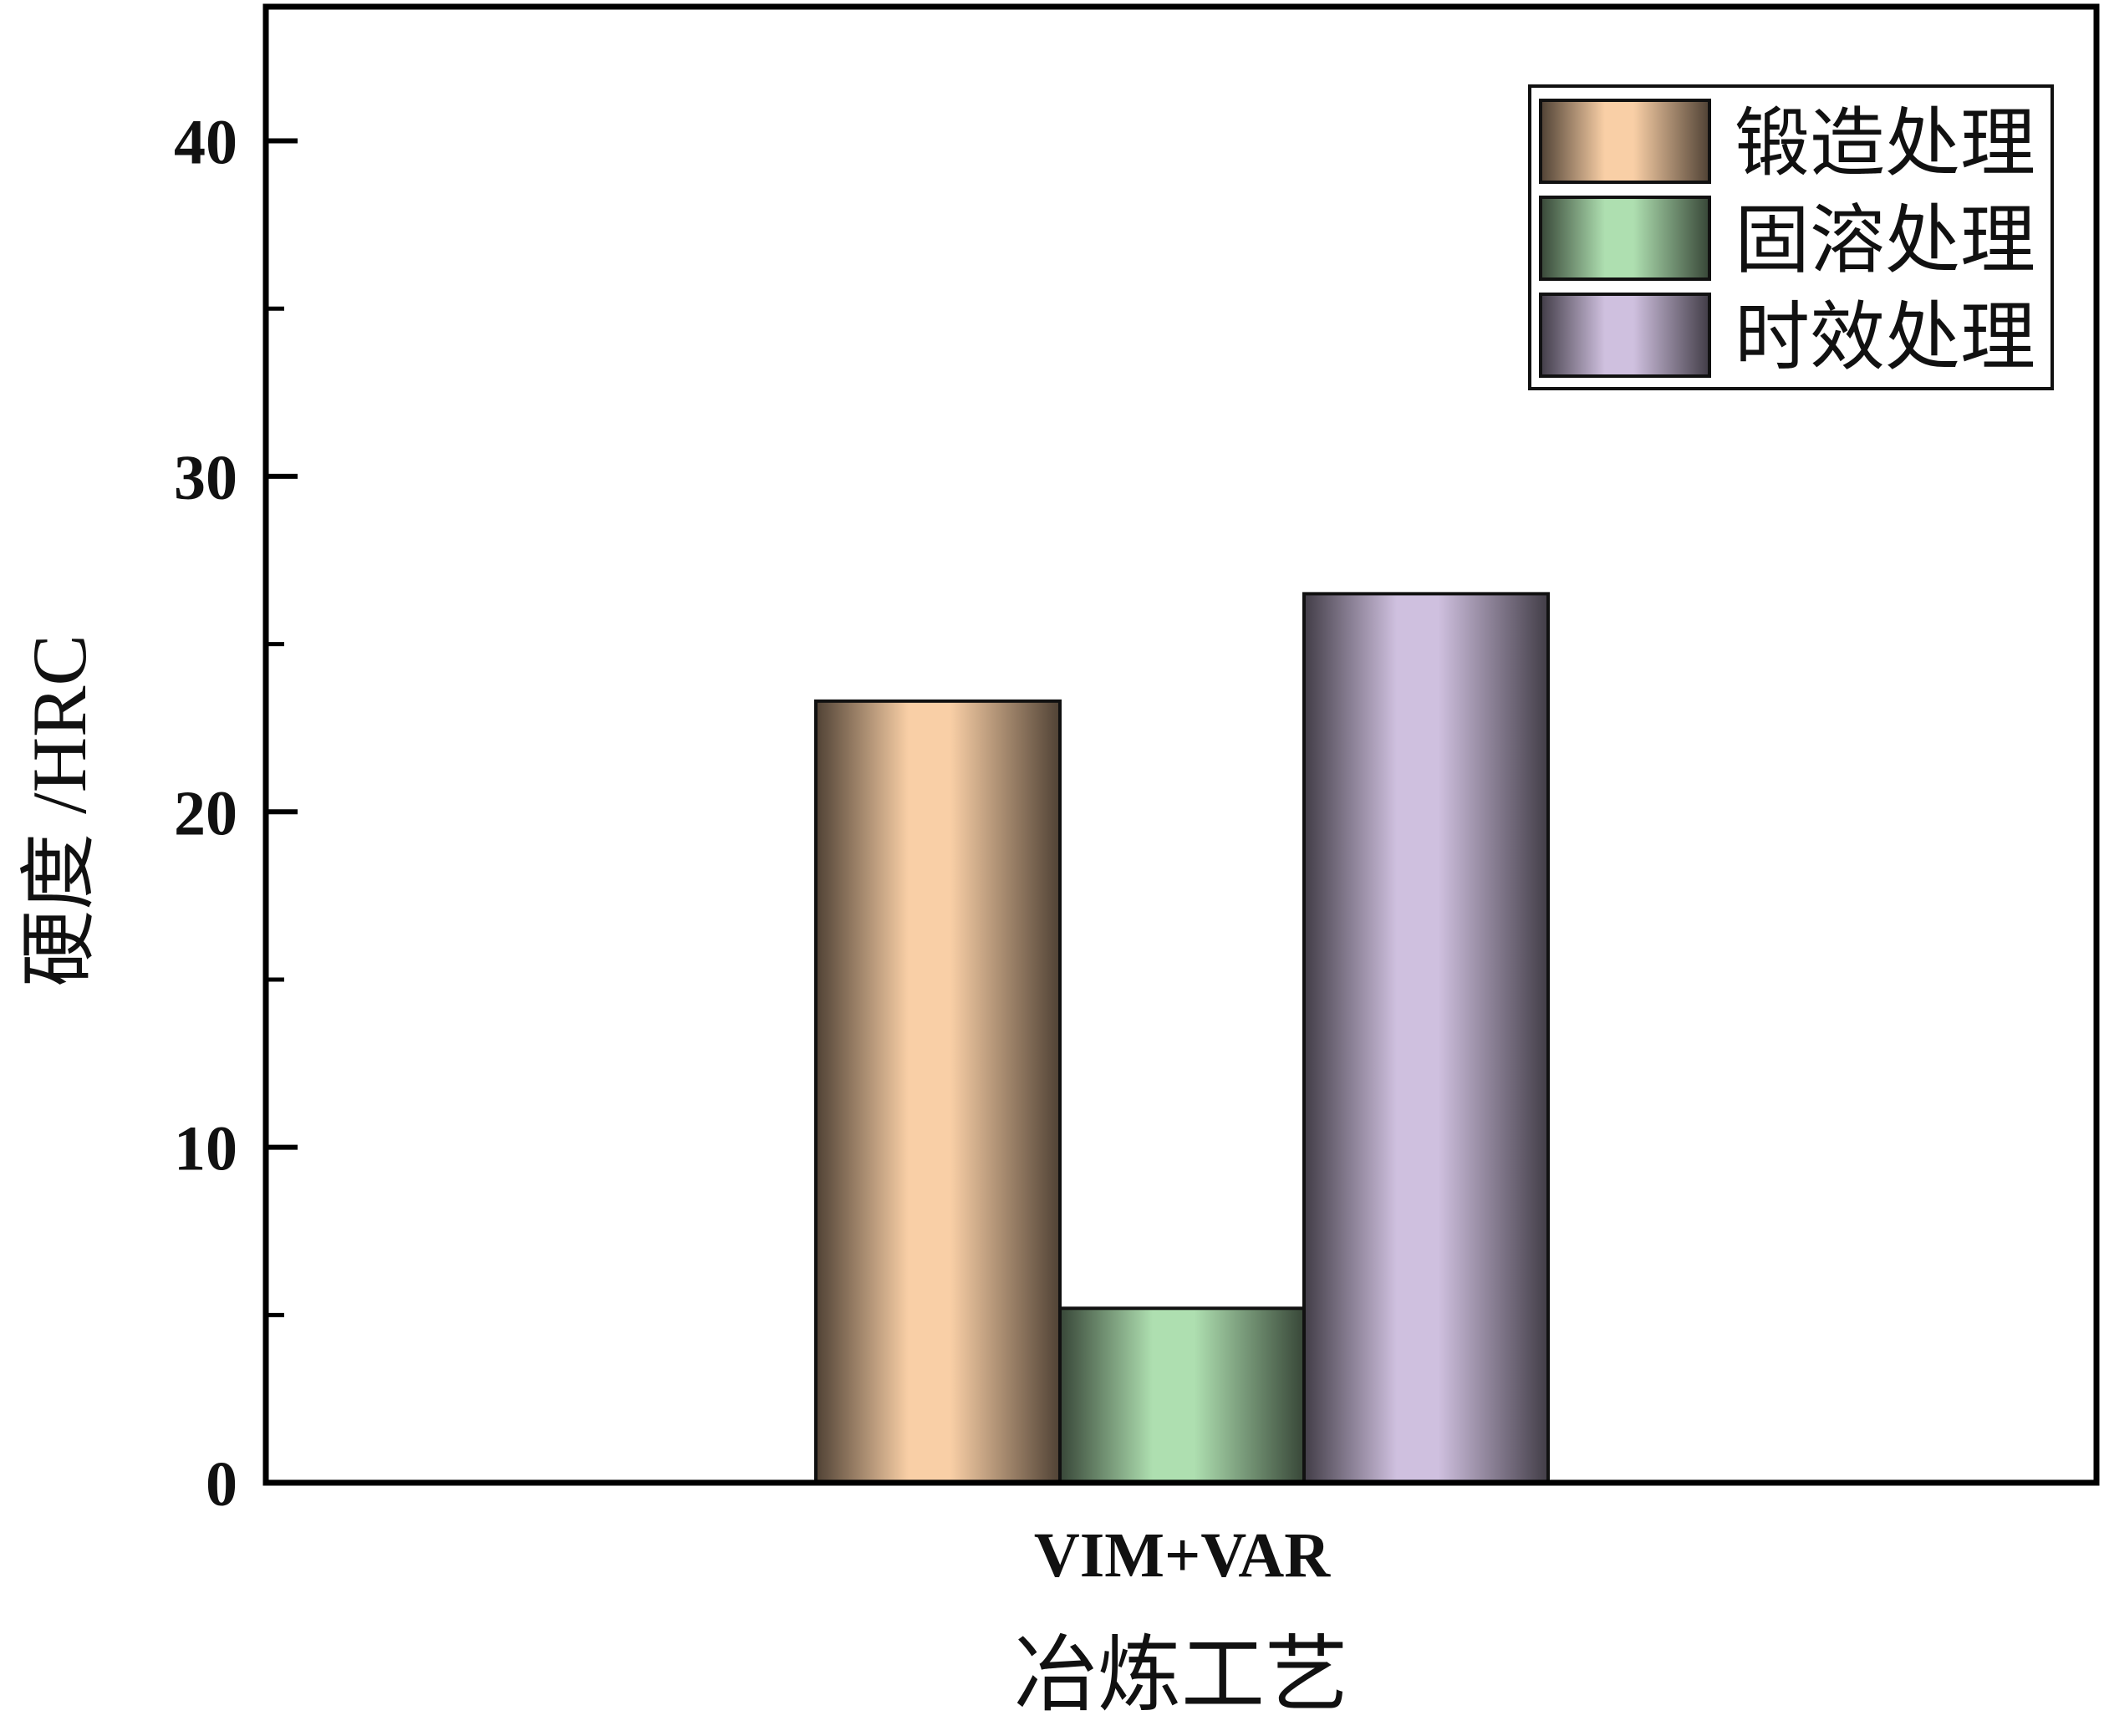 The width and height of the screenshot is (2104, 1736). What do you see at coordinates (1885, 240) in the screenshot?
I see `legend-label: 固溶处理` at bounding box center [1885, 240].